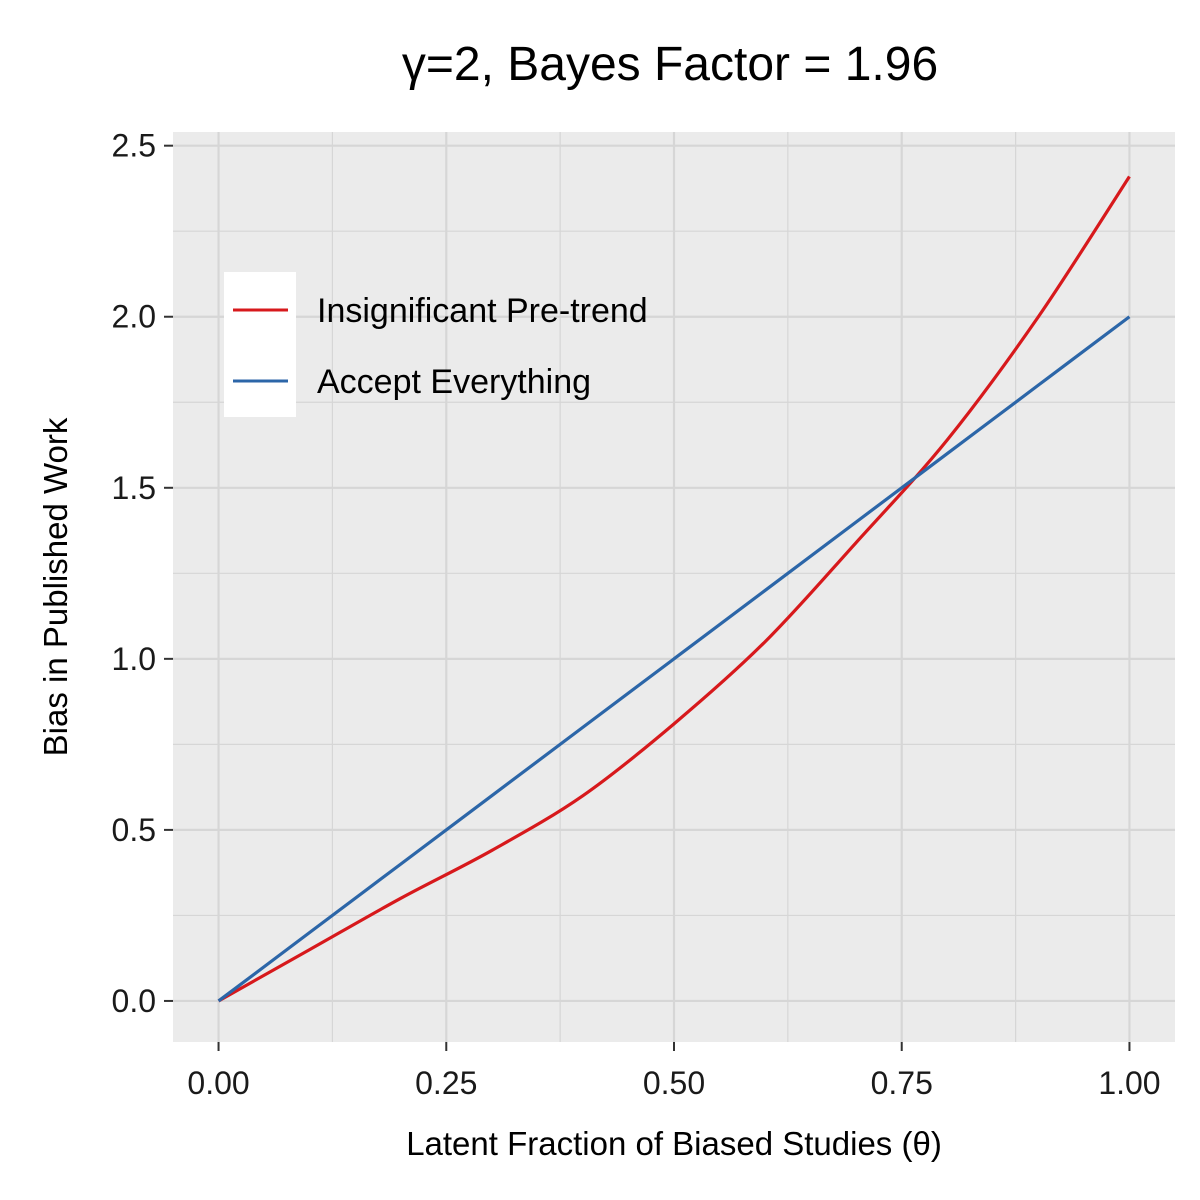 Image resolution: width=1200 pixels, height=1200 pixels. What do you see at coordinates (670, 64) in the screenshot?
I see `chart-title: γ=2, Bayes Factor = 1.96` at bounding box center [670, 64].